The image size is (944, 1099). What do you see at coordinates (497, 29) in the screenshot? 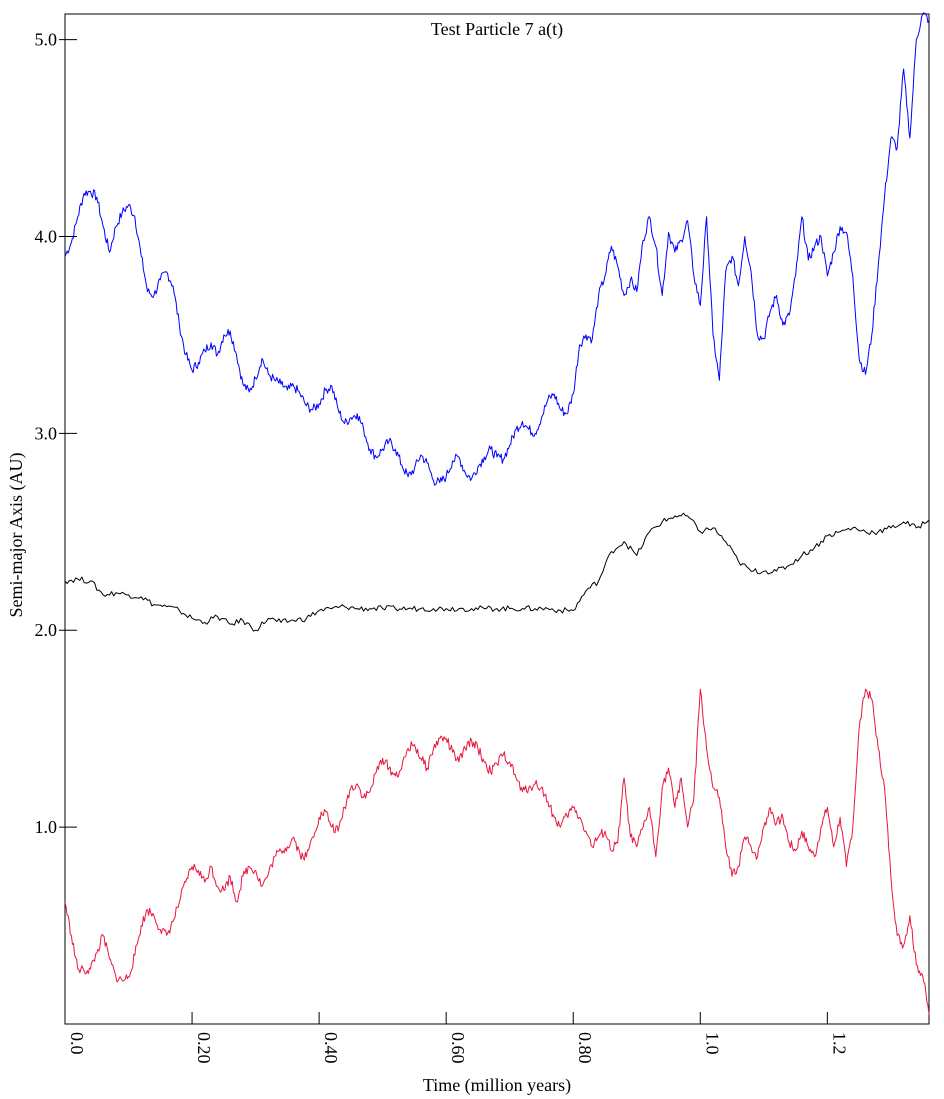
I see `chart-title: Test Particle 7 a(t)` at bounding box center [497, 29].